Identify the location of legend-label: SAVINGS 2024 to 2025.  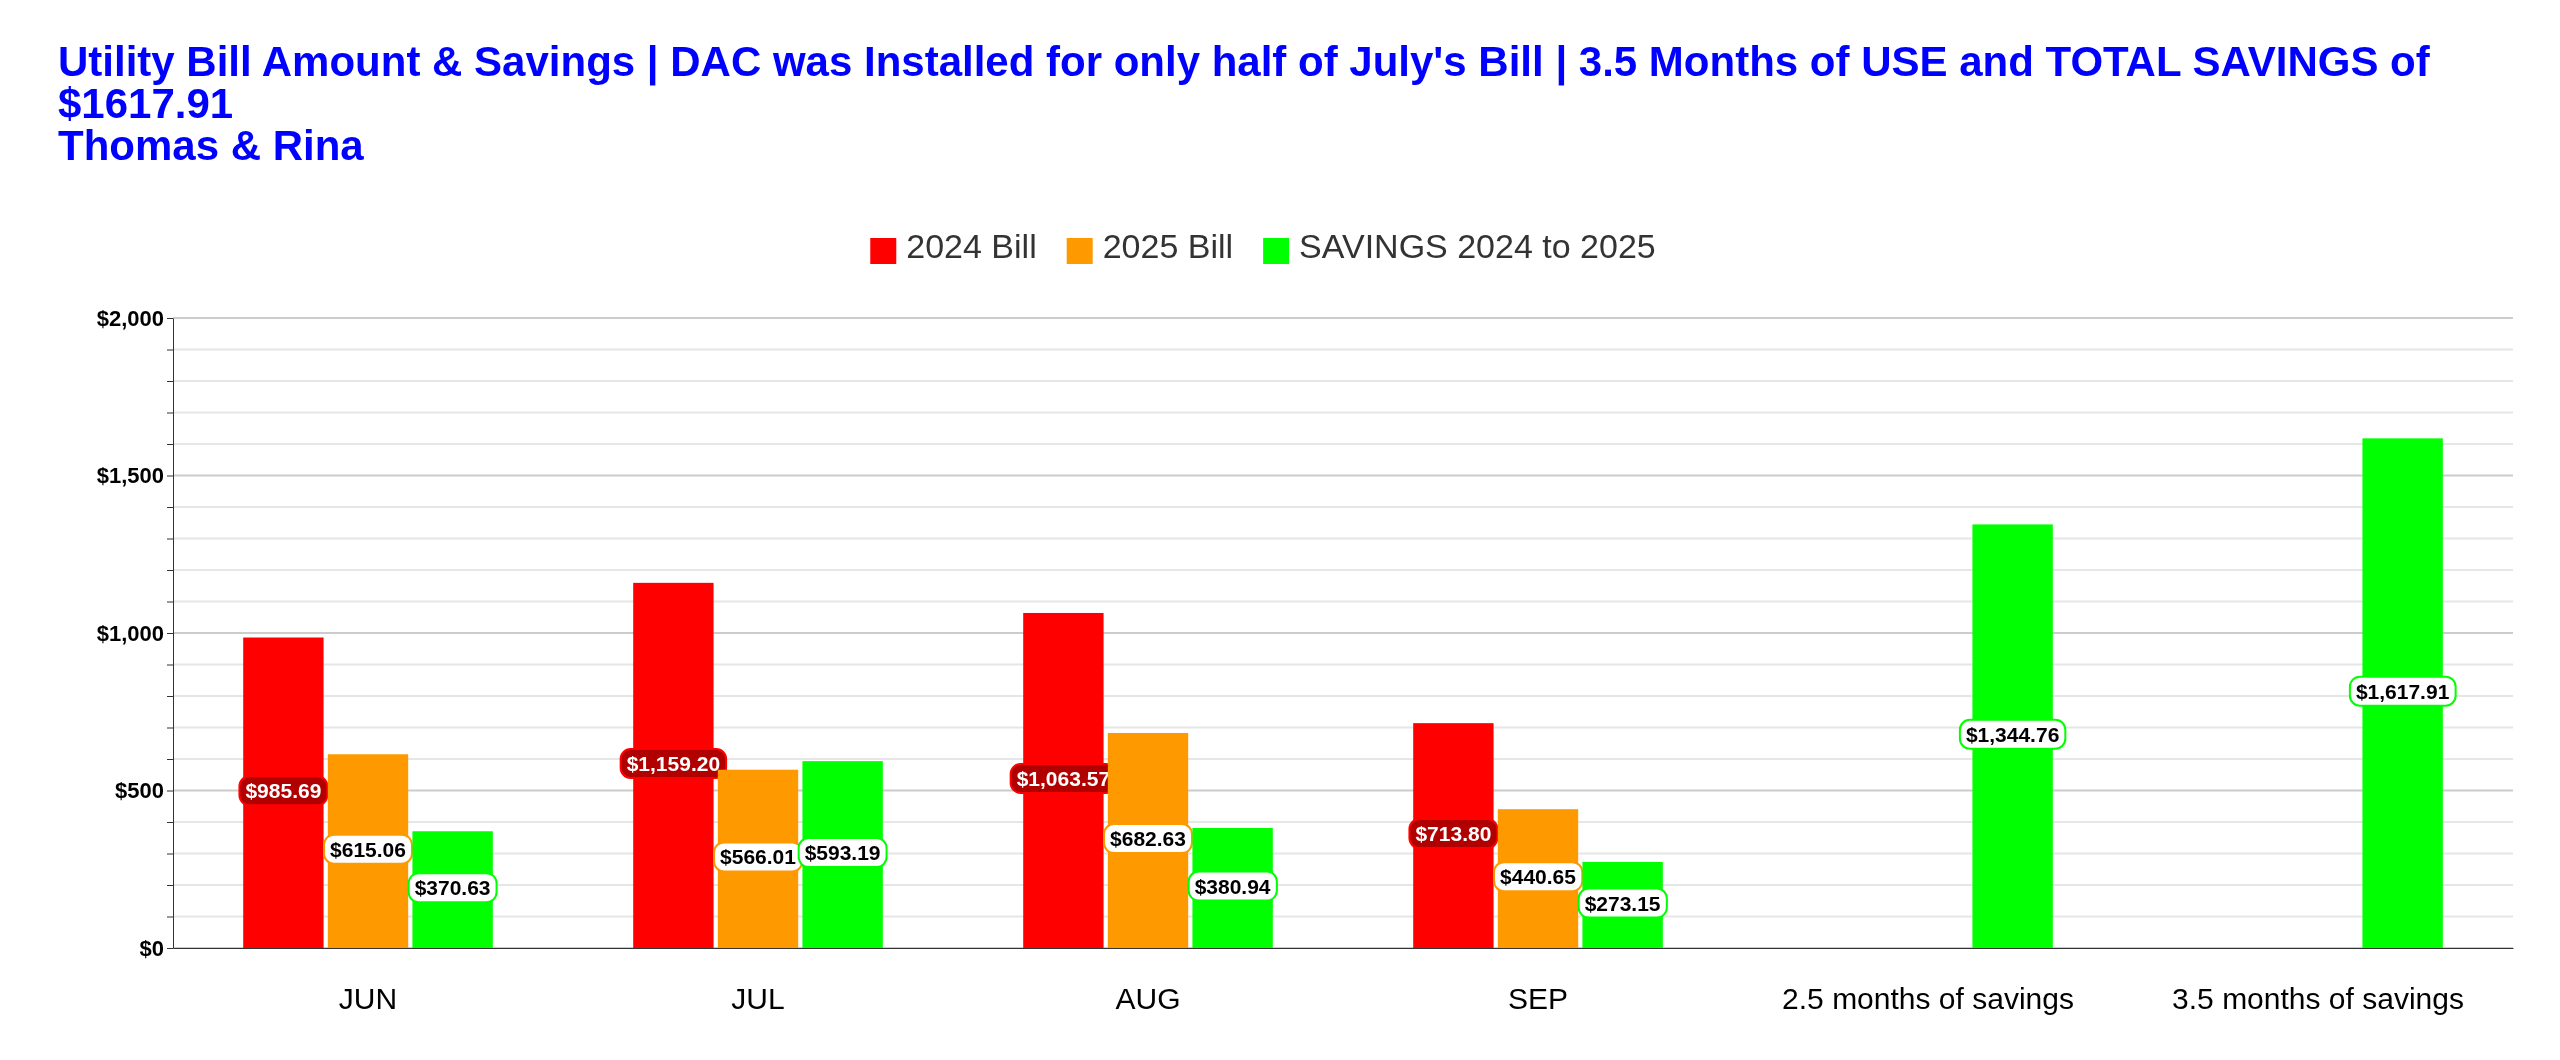
(1477, 246).